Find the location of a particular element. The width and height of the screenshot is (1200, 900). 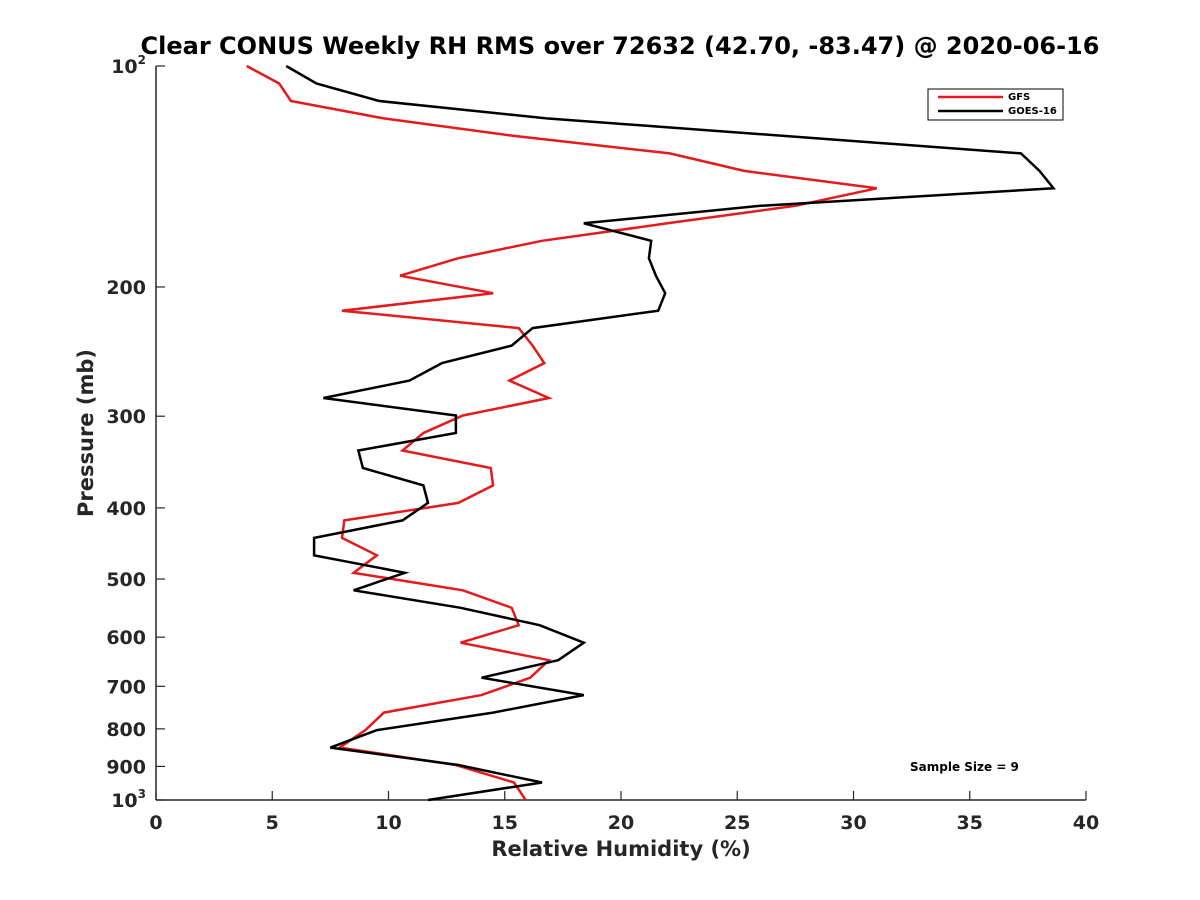

x-tick-label: 40 is located at coordinates (1086, 823).